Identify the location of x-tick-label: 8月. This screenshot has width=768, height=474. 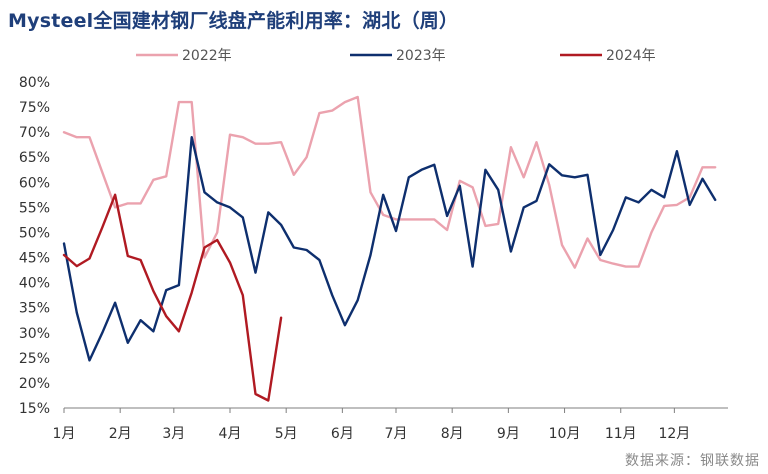
(452, 434).